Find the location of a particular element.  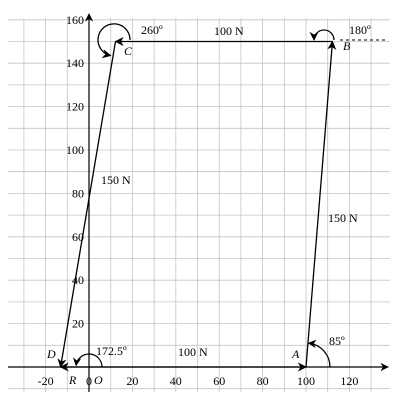

point-label-R: R is located at coordinates (72, 380).